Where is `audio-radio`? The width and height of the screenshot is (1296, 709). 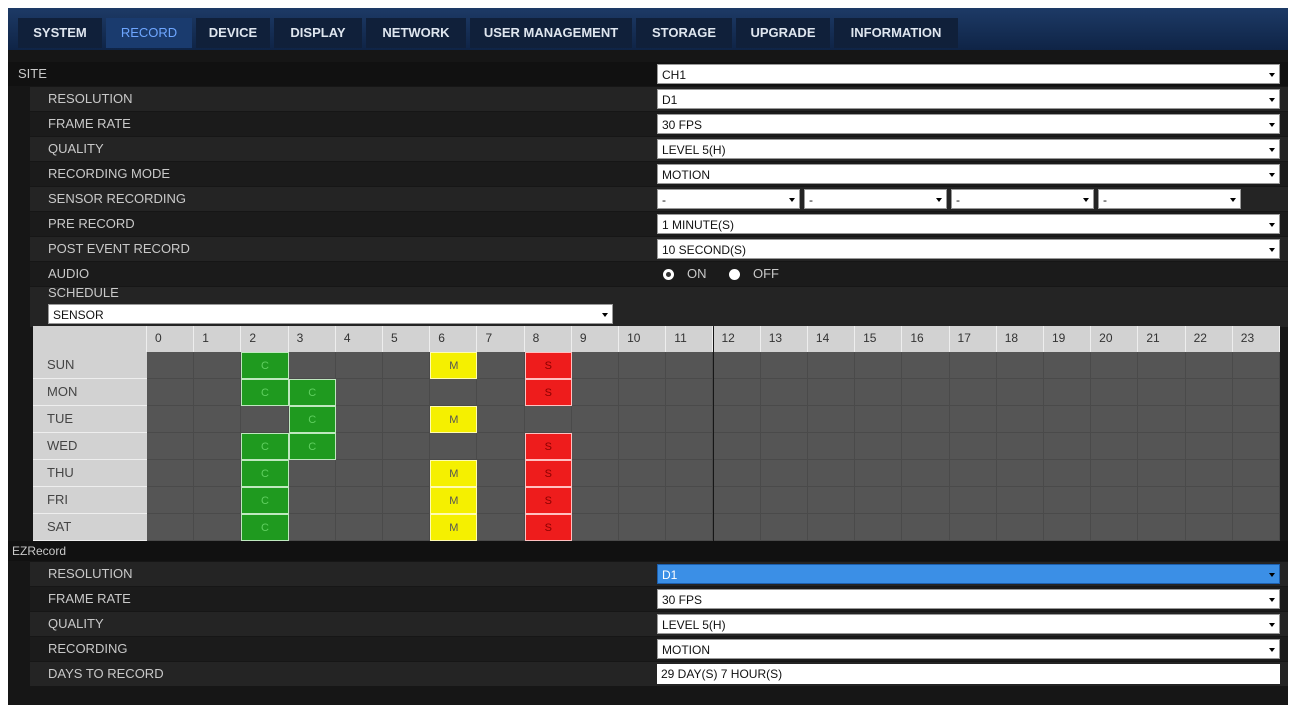
audio-radio is located at coordinates (668, 274).